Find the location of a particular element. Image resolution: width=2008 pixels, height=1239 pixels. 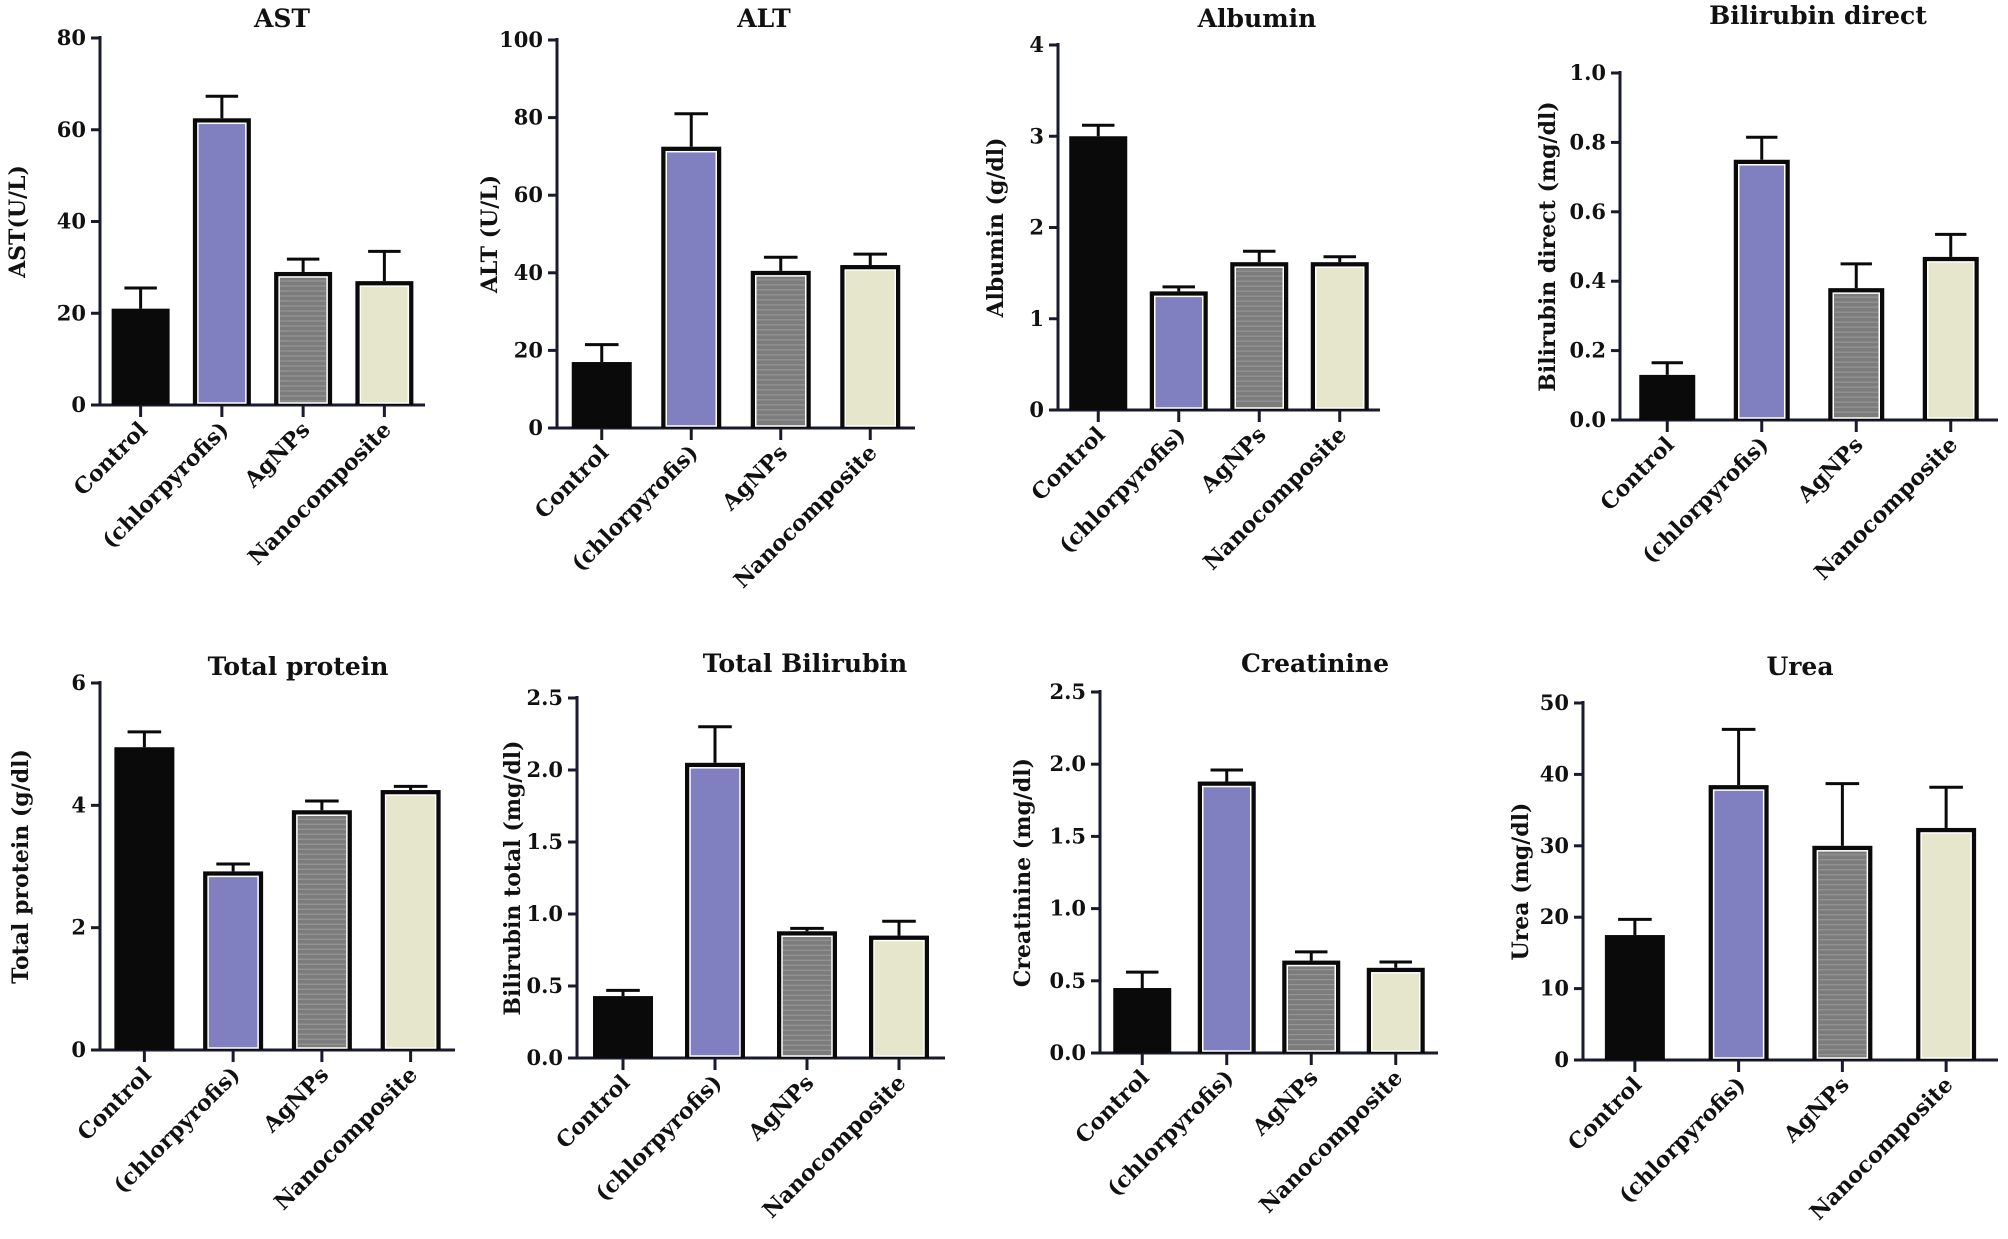

y-tick-label: 50 is located at coordinates (1554, 702).